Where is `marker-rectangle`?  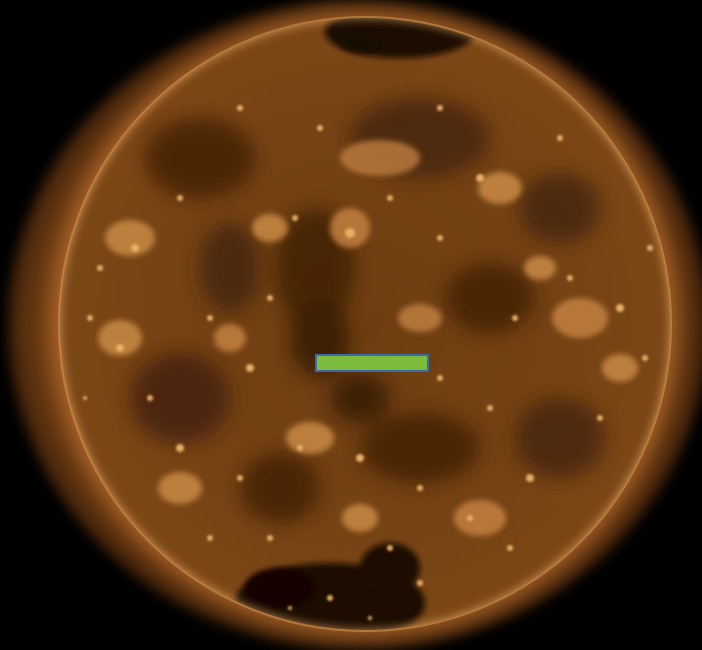
marker-rectangle is located at coordinates (372, 363).